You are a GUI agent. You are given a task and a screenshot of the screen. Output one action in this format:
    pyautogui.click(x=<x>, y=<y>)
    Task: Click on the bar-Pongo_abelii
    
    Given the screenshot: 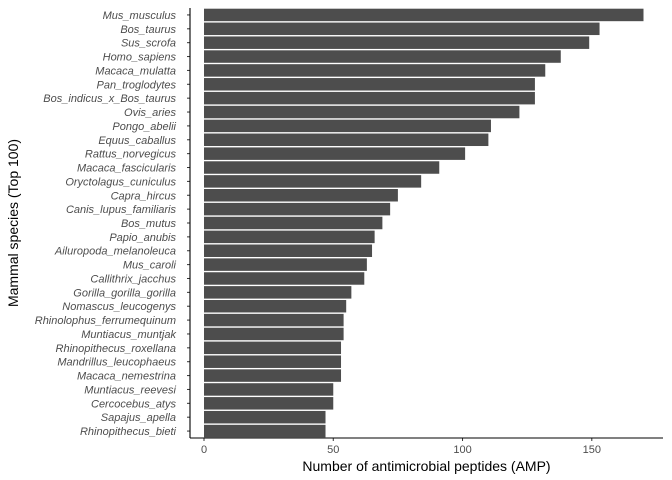 What is the action you would take?
    pyautogui.click(x=347, y=126)
    